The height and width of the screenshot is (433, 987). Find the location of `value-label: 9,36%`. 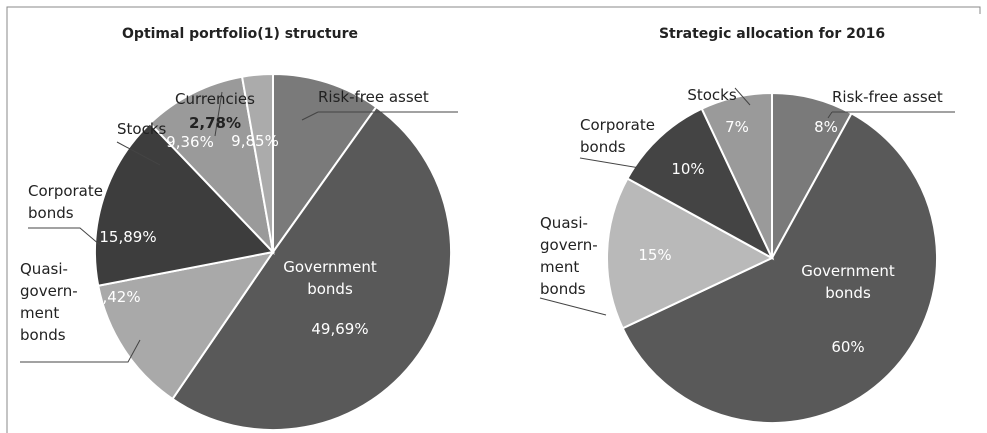

value-label: 9,36% is located at coordinates (190, 142).